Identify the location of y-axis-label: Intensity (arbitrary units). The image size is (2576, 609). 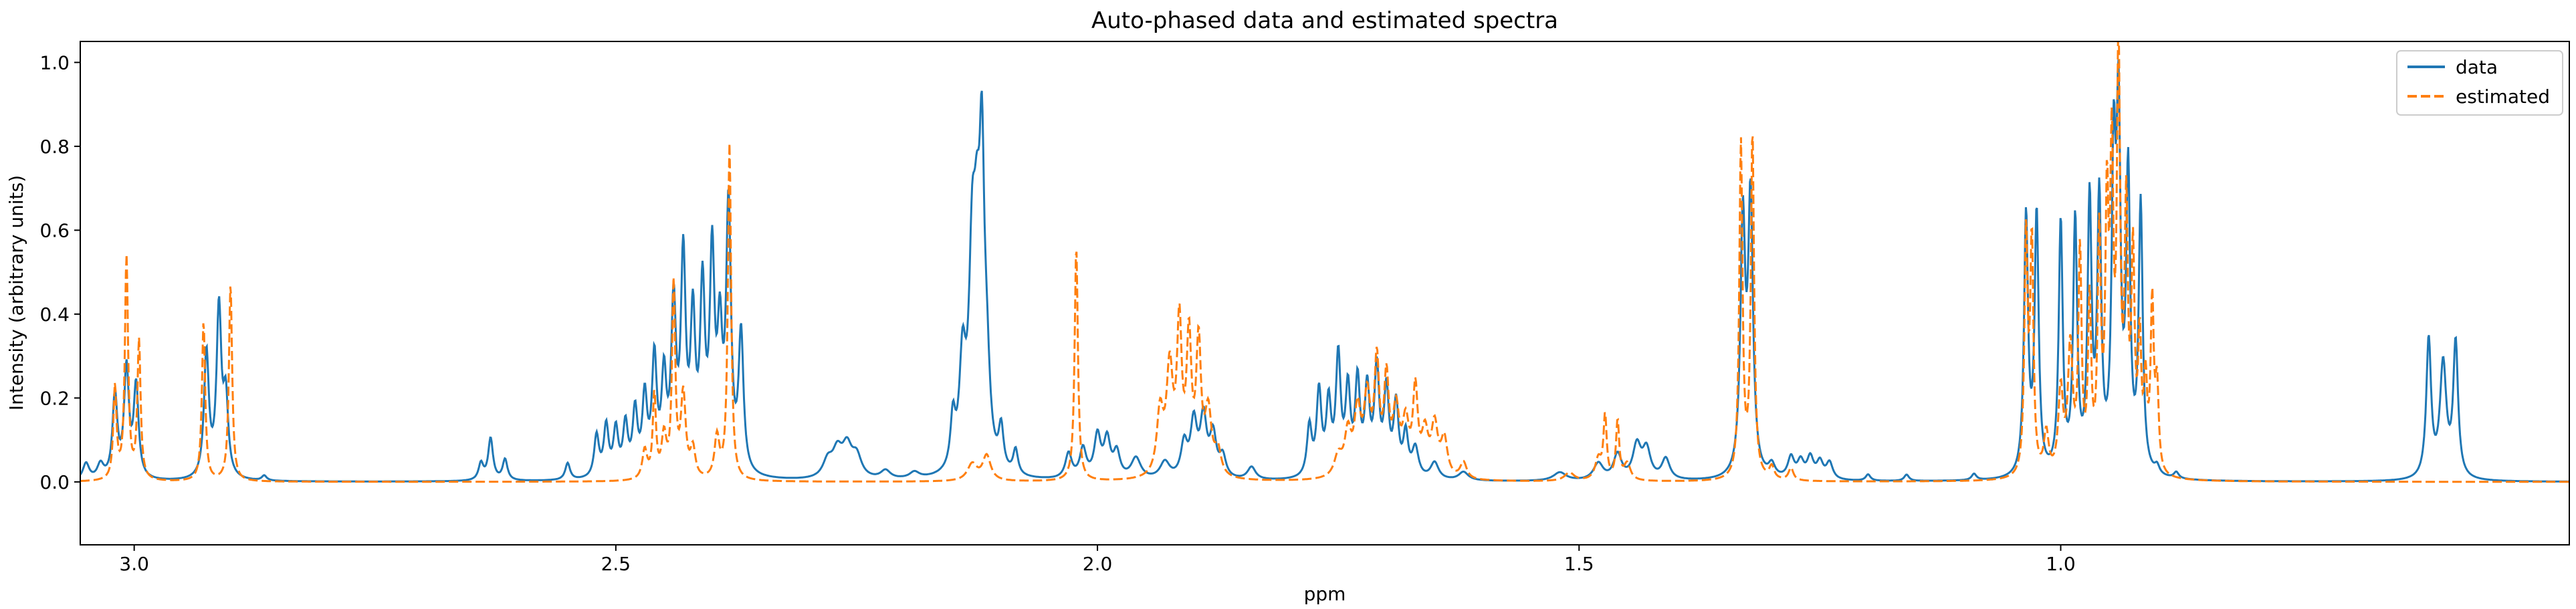
(16, 292).